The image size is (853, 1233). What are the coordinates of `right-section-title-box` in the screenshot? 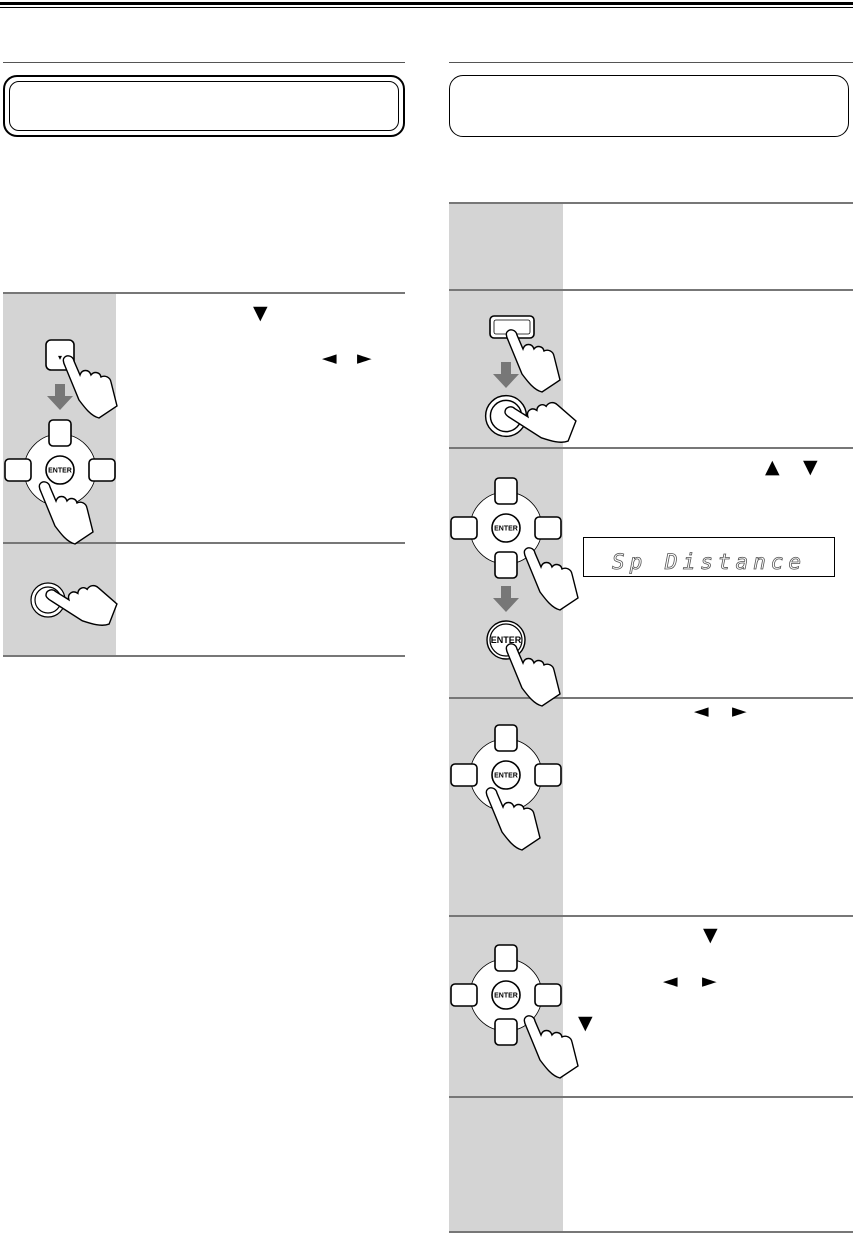 It's located at (649, 106).